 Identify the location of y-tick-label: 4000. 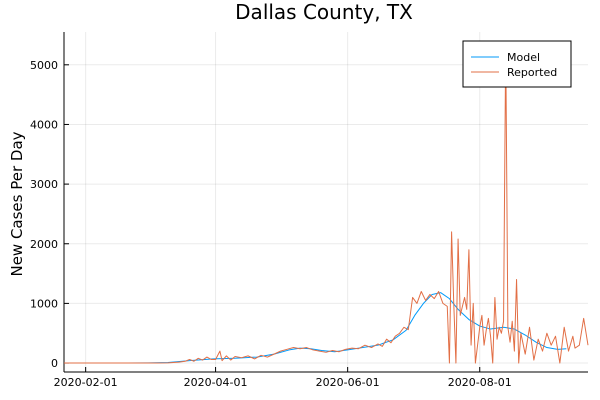
(44, 124).